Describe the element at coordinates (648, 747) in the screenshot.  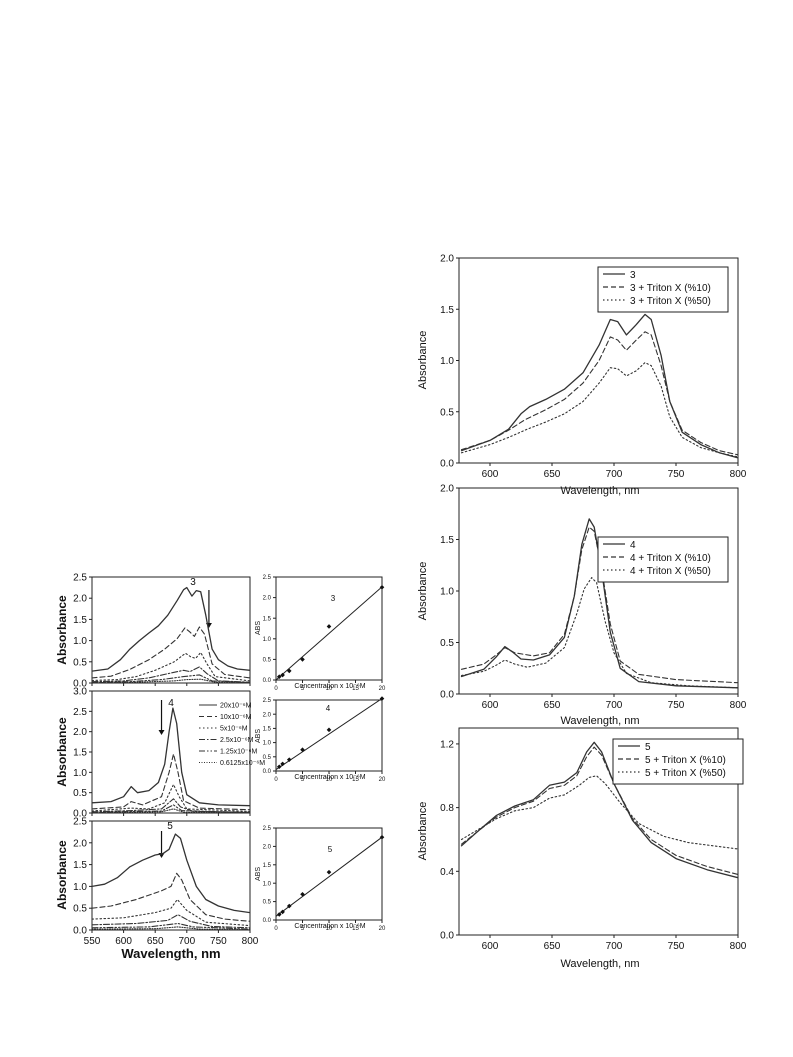
I see `legend-label: 5` at that location.